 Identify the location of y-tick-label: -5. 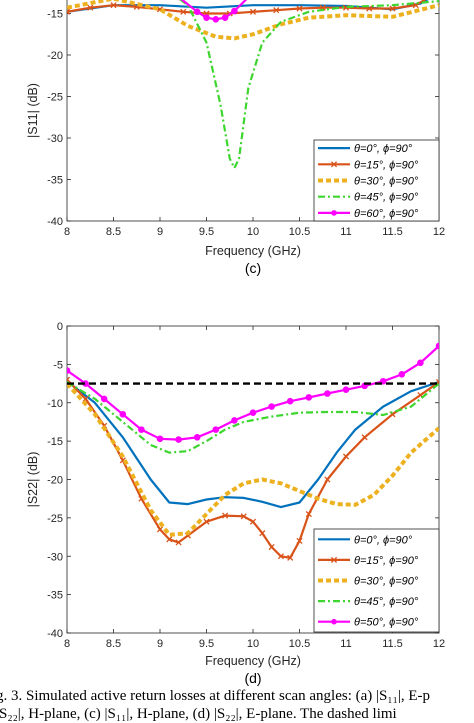
(58, 365).